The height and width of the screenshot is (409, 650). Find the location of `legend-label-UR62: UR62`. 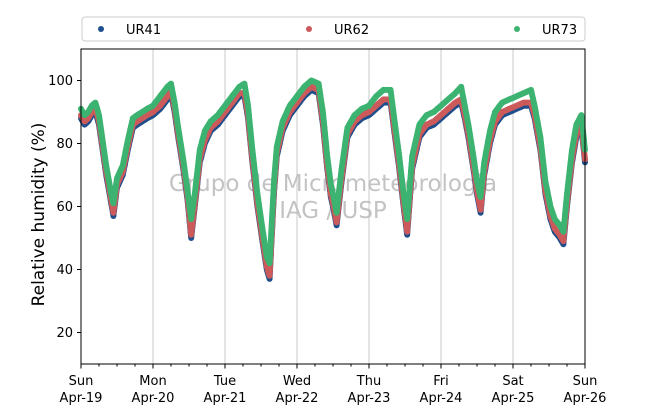

legend-label-UR62: UR62 is located at coordinates (351, 30).